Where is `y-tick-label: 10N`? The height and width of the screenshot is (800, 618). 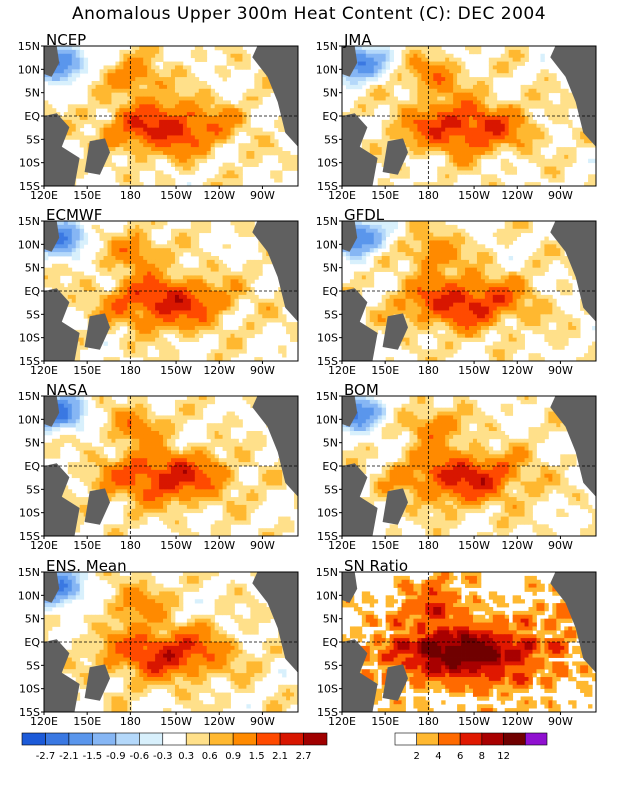
y-tick-label: 10N is located at coordinates (29, 69).